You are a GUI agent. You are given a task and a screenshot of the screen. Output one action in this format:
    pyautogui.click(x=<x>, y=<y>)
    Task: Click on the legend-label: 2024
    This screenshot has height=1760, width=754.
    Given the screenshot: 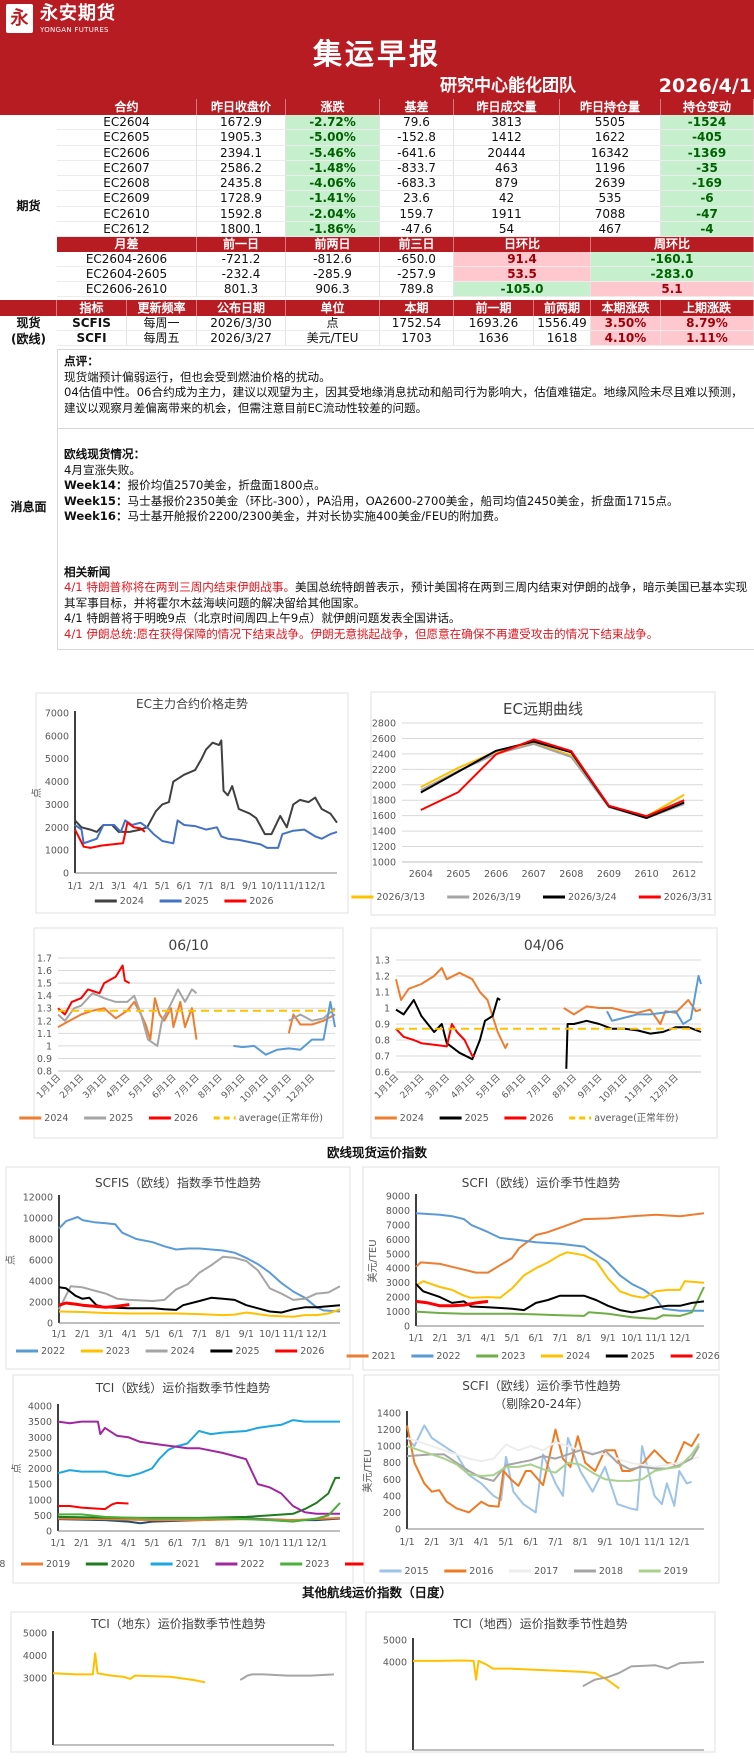 What is the action you would take?
    pyautogui.click(x=132, y=901)
    